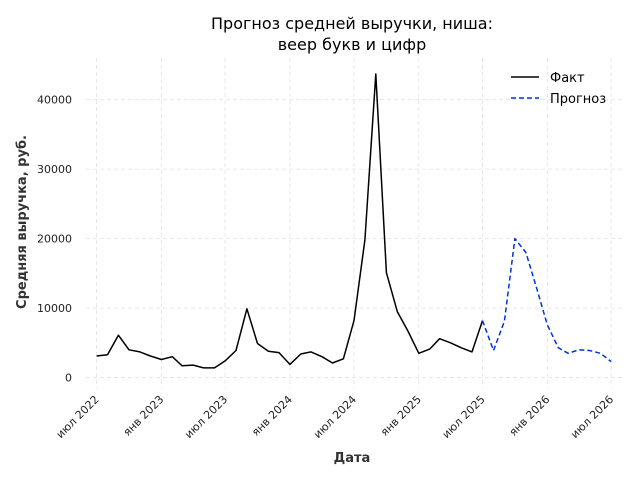  I want to click on x-tick-label: июл 2026, so click(592, 417).